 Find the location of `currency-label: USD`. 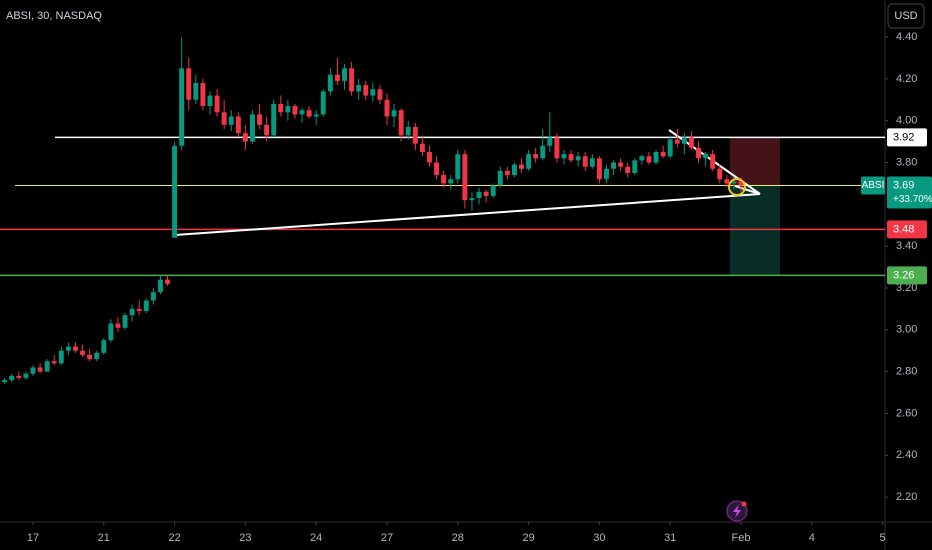

currency-label: USD is located at coordinates (905, 16).